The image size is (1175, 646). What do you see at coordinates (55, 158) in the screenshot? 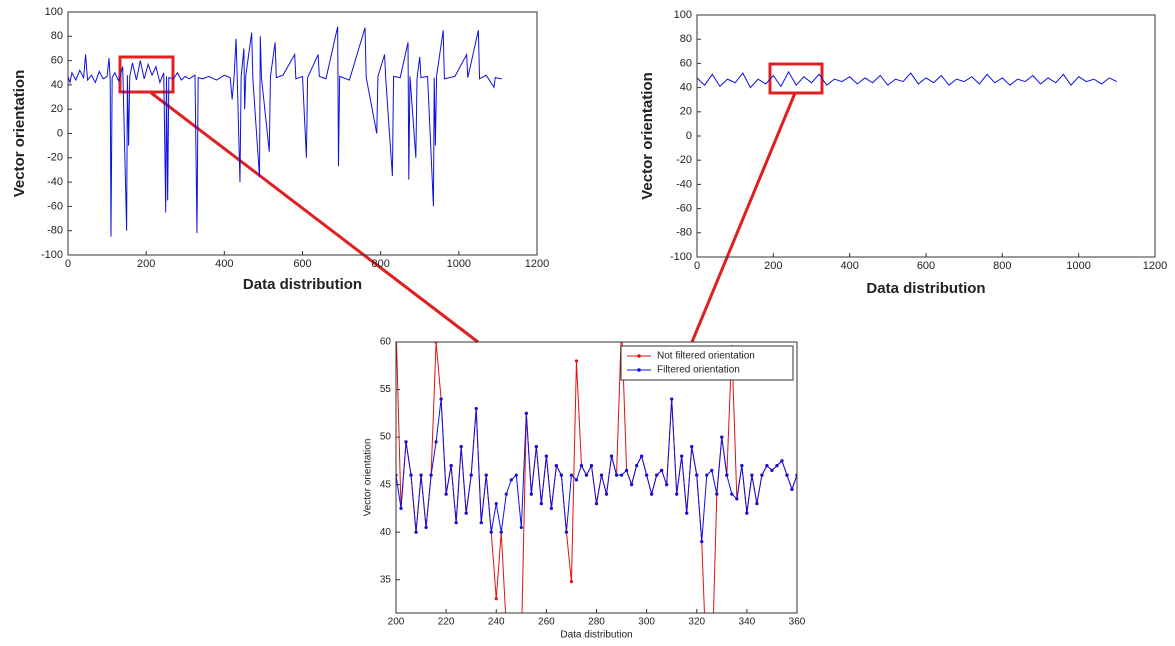
I see `y-tick-label: -20` at bounding box center [55, 158].